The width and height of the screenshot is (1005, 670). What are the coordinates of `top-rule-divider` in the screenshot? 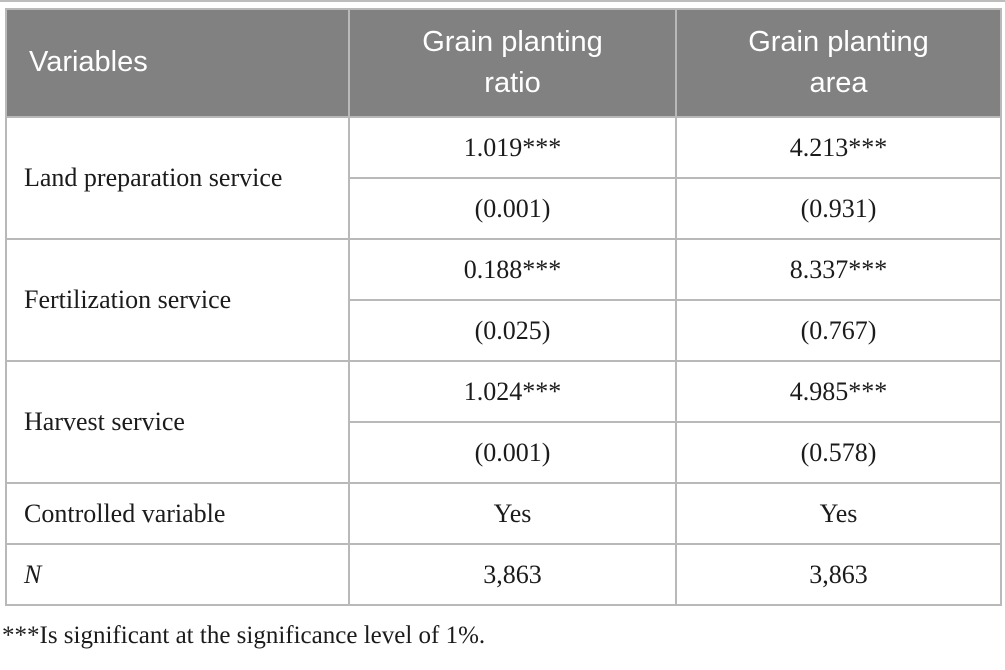 It's located at (502, 1).